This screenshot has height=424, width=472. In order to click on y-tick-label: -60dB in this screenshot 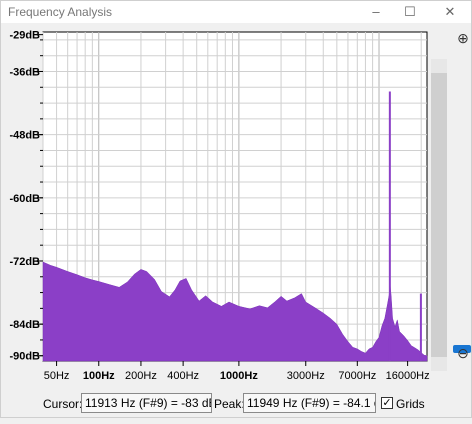, I will do `click(24, 199)`.